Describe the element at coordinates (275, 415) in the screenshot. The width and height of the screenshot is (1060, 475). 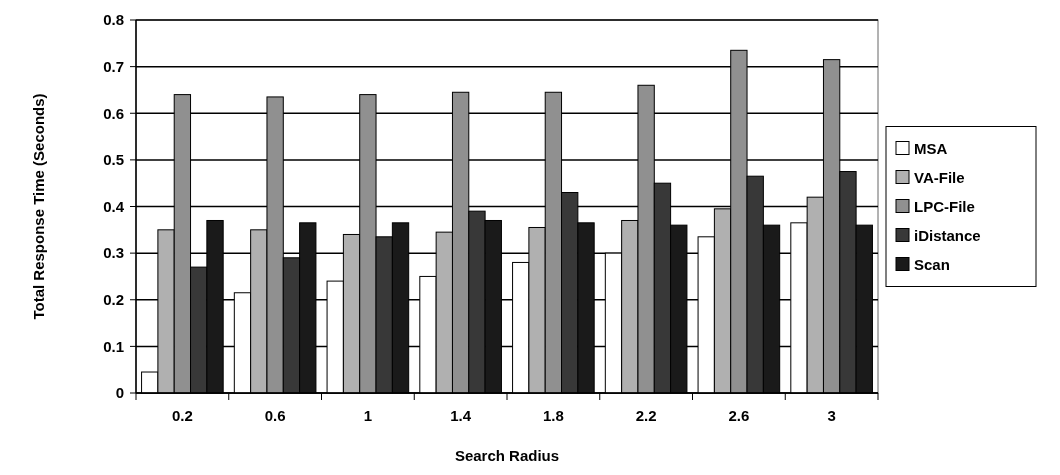
I see `x-tick-label: 0.6` at that location.